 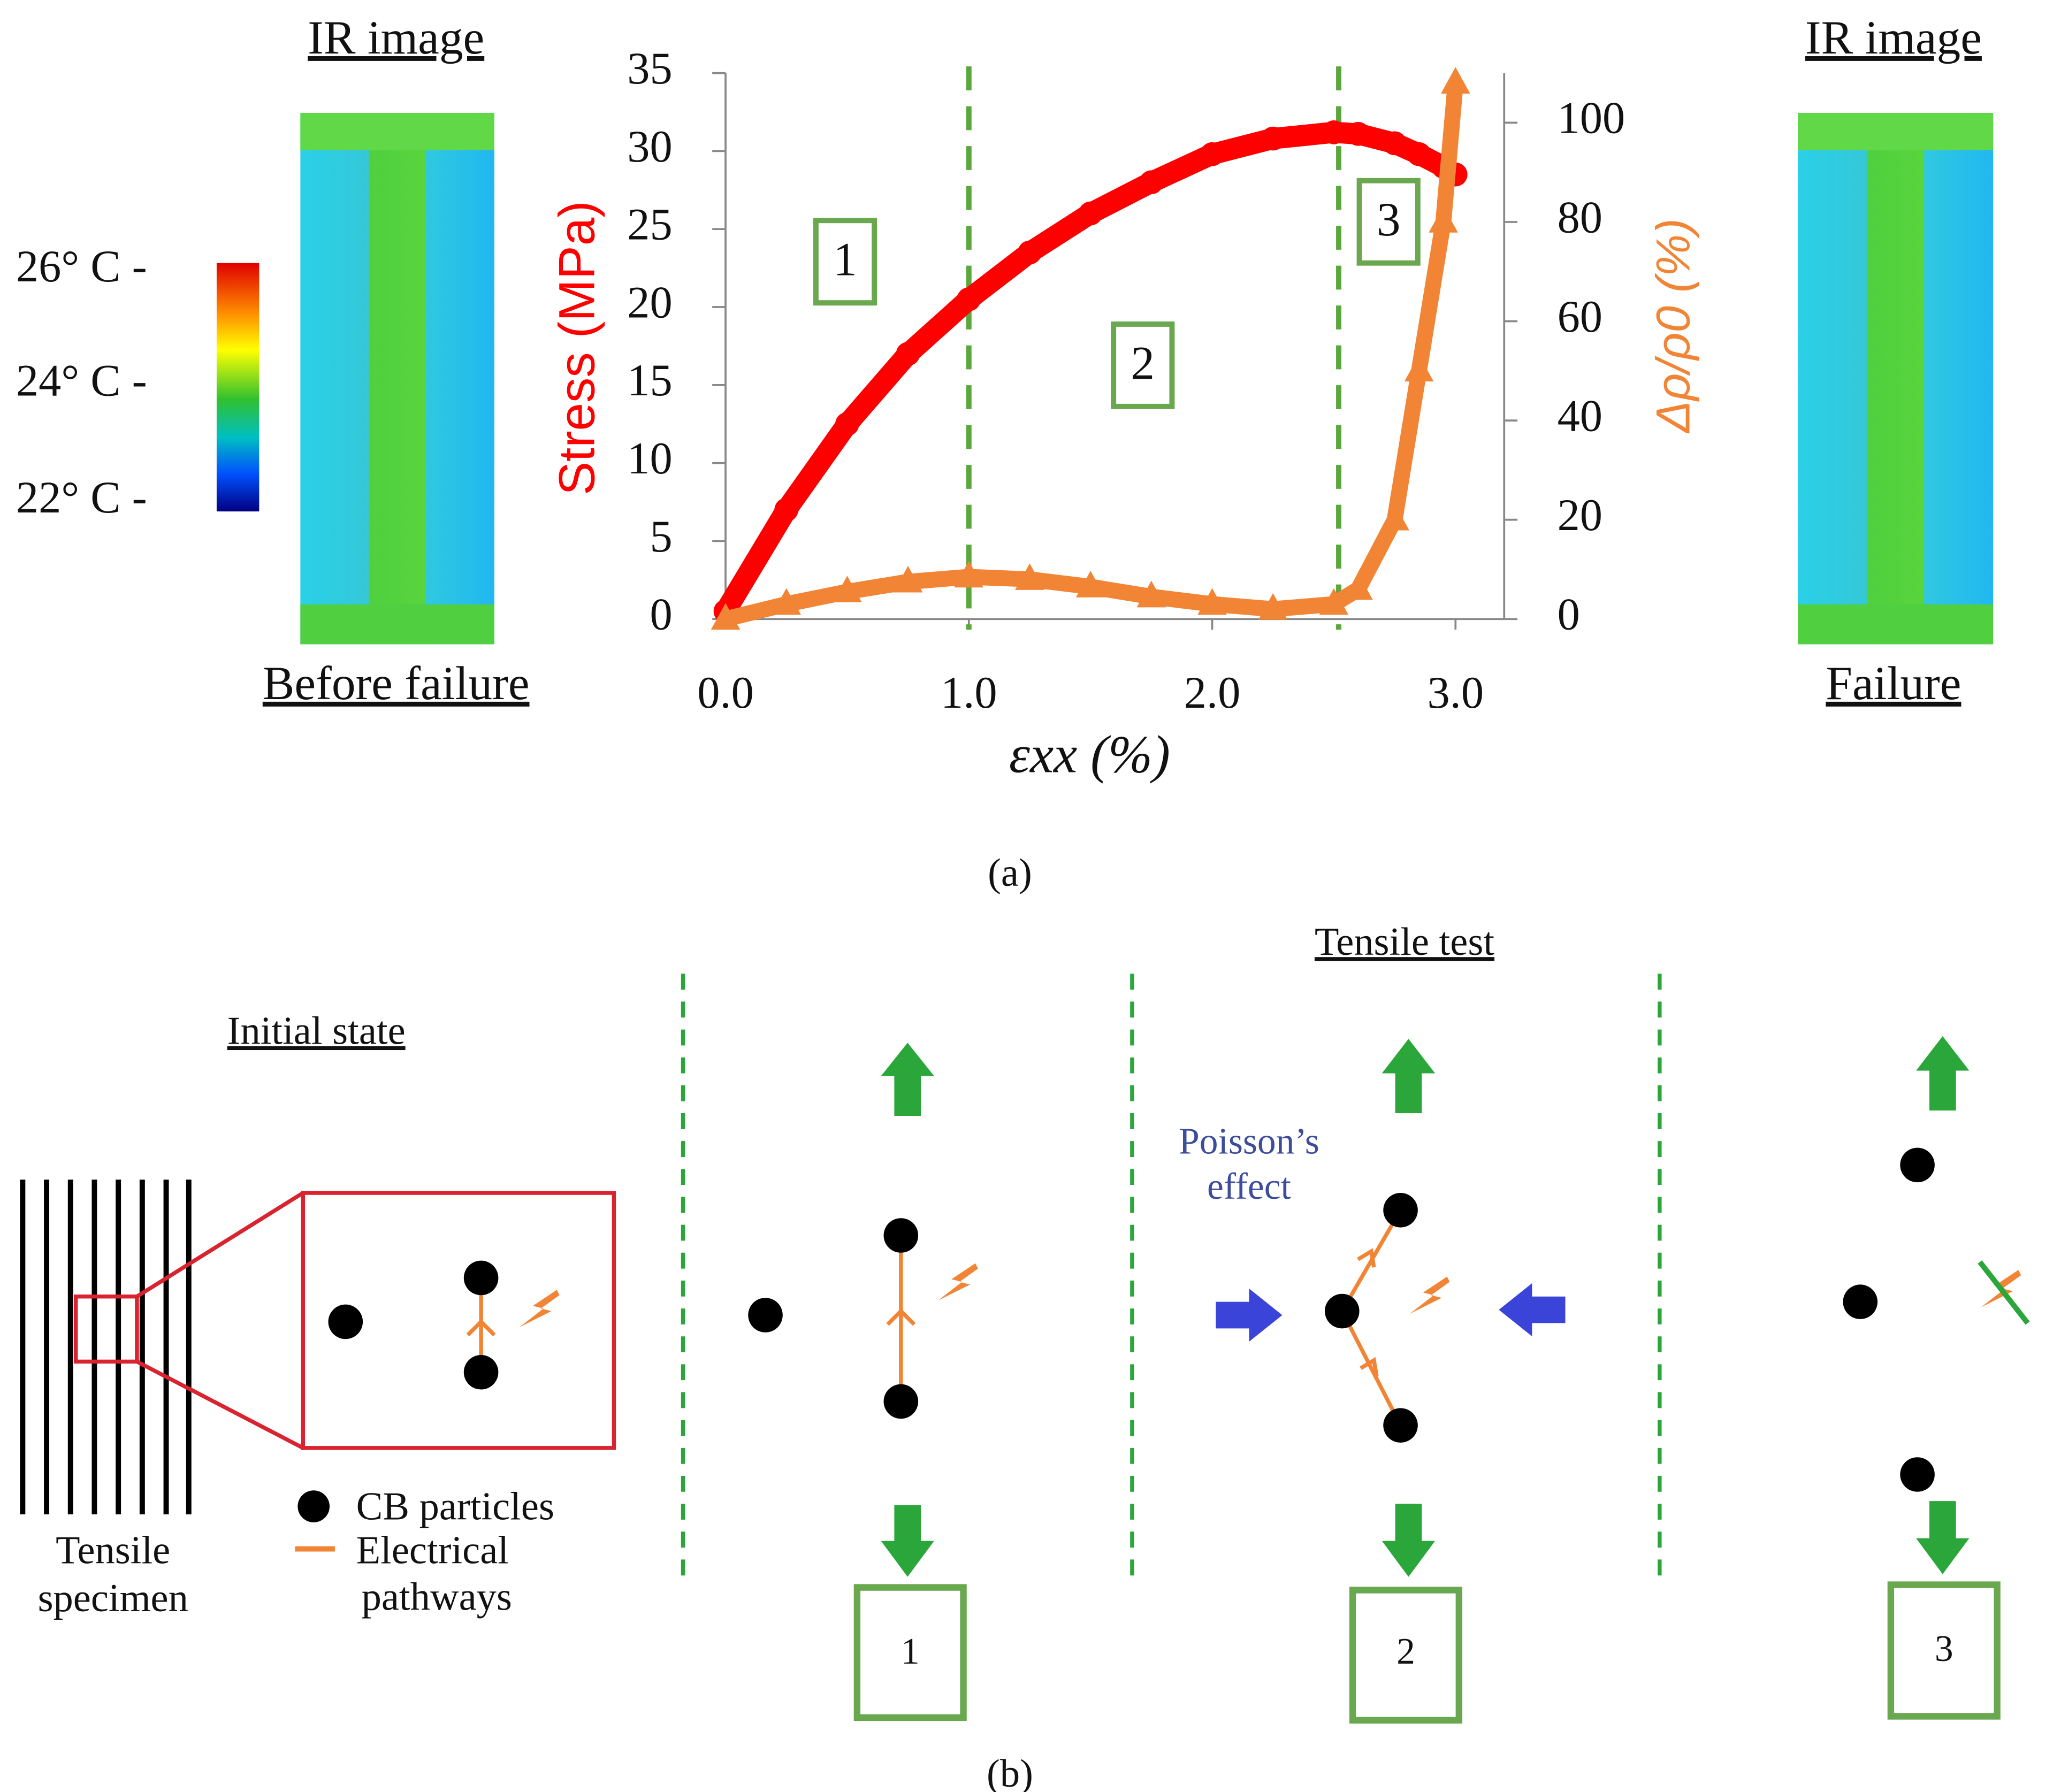 What do you see at coordinates (1089, 754) in the screenshot?
I see `x-axis-label: εxx (%)` at bounding box center [1089, 754].